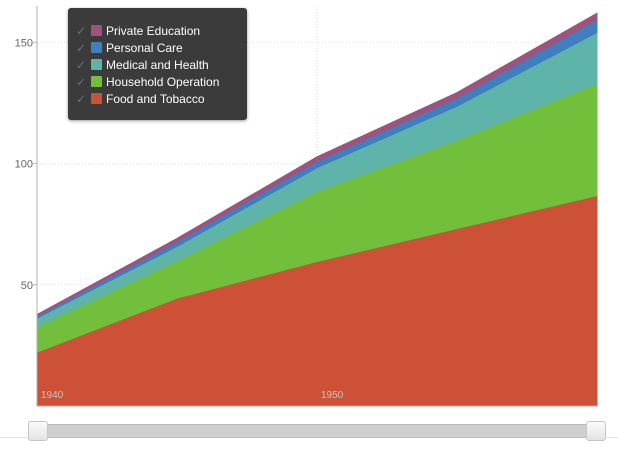 The height and width of the screenshot is (454, 618). What do you see at coordinates (38, 431) in the screenshot?
I see `range-slider-handle-left` at bounding box center [38, 431].